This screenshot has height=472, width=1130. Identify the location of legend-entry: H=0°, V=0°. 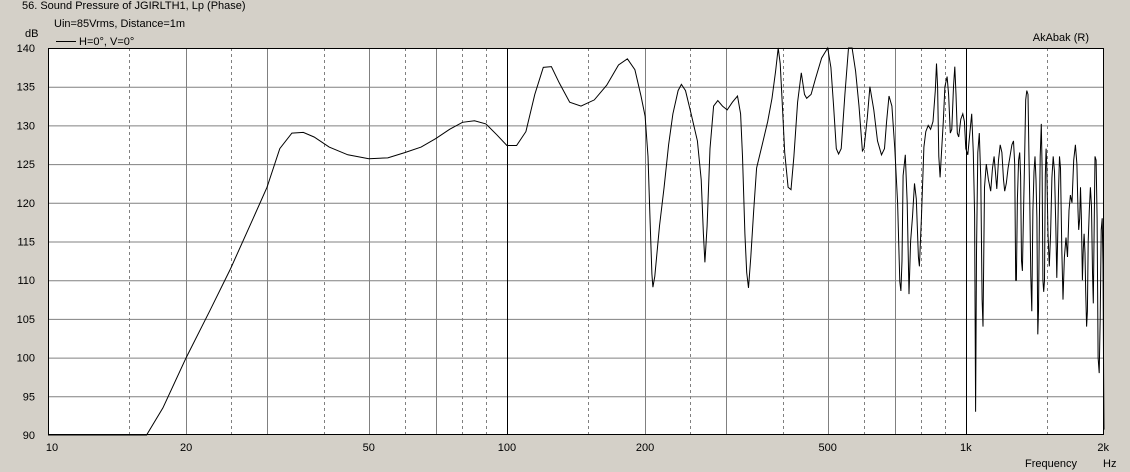
(106, 42).